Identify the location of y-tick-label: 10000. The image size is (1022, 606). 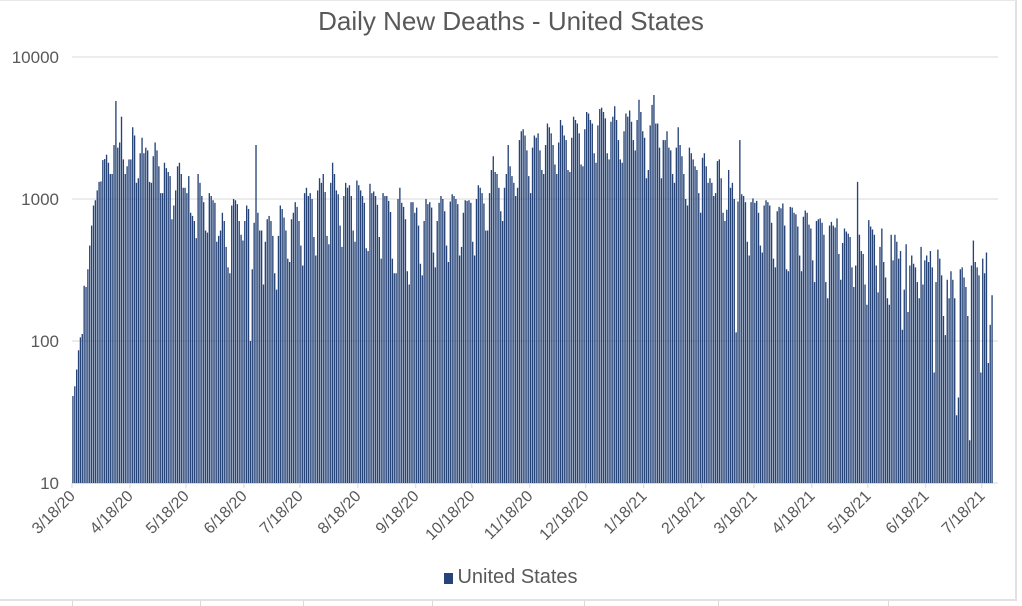
(35, 57).